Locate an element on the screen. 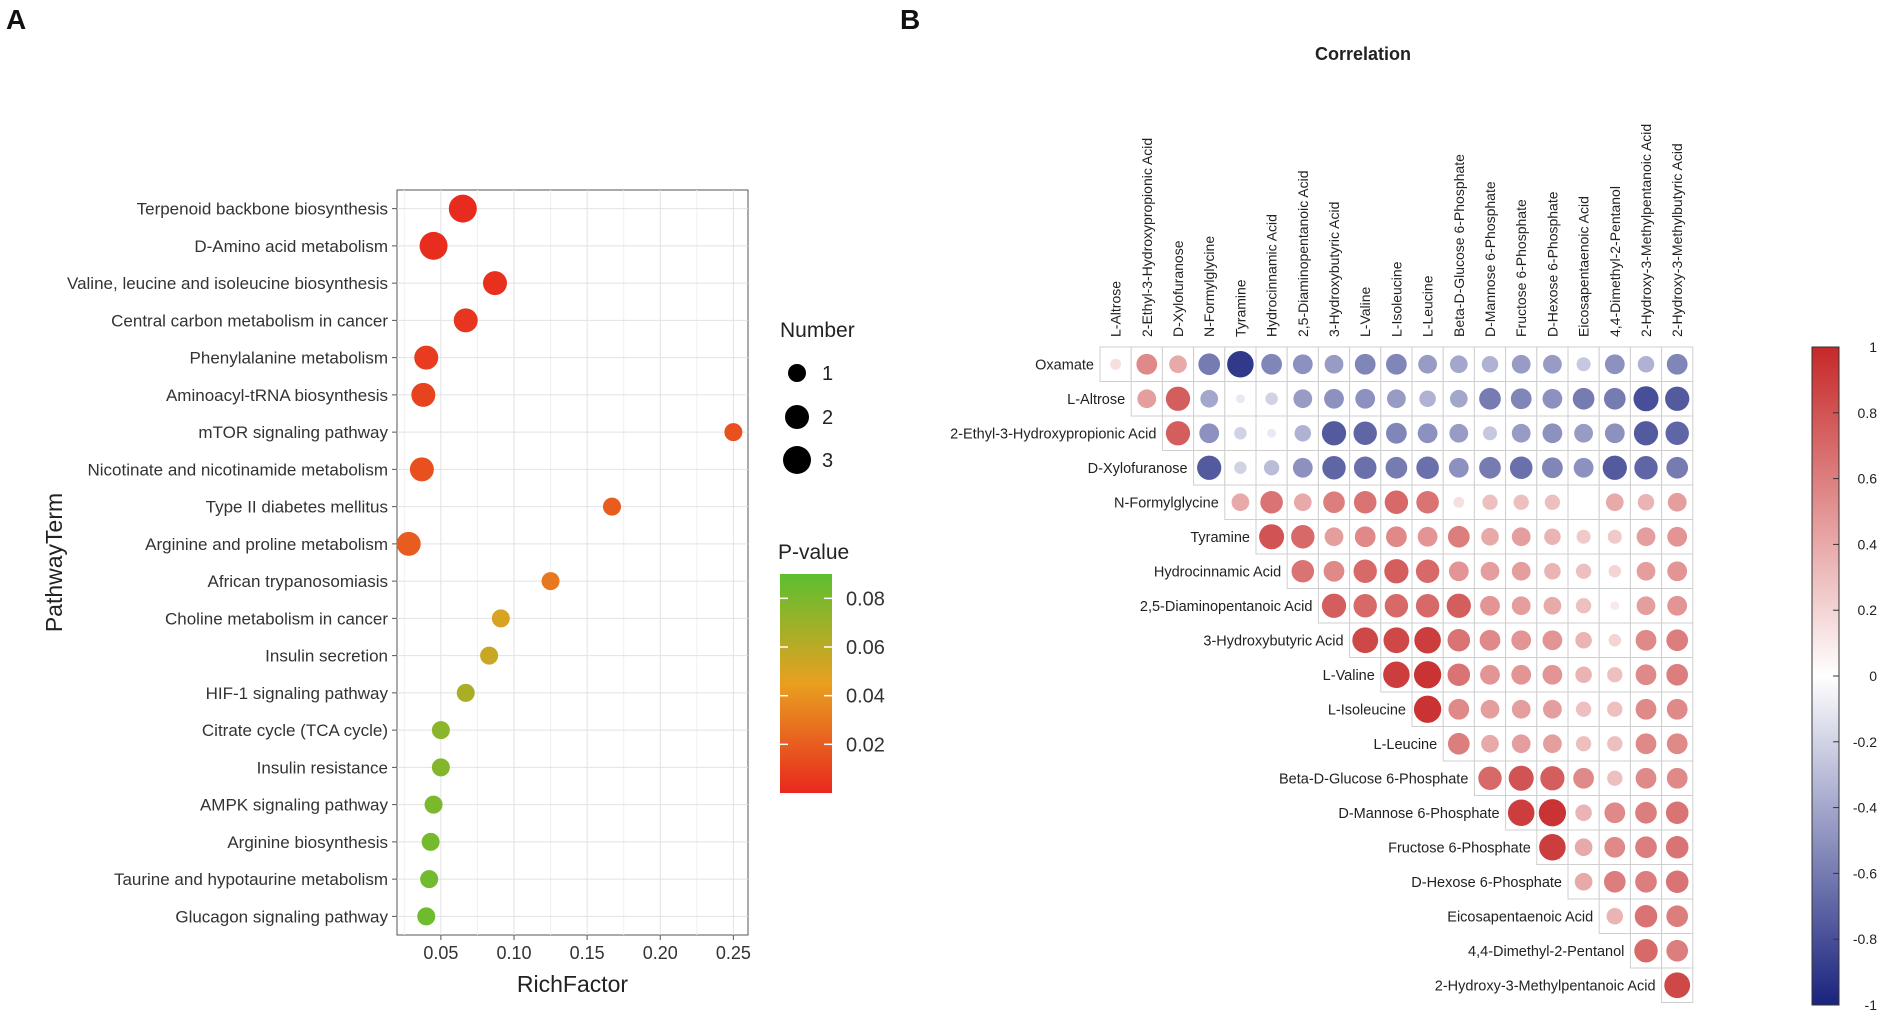 This screenshot has height=1019, width=1901. row-label: L-Isoleucine is located at coordinates (1367, 710).